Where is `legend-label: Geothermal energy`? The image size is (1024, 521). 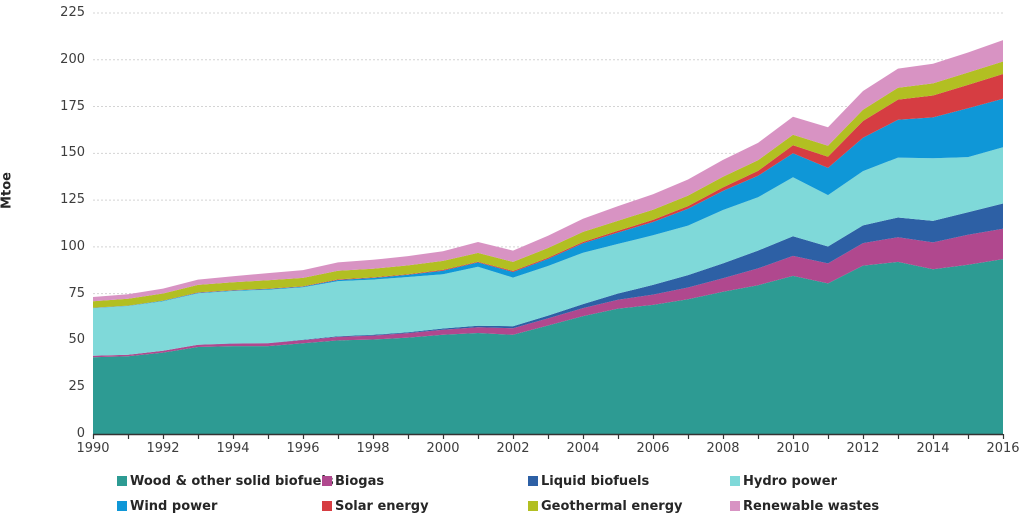 legend-label: Geothermal energy is located at coordinates (612, 506).